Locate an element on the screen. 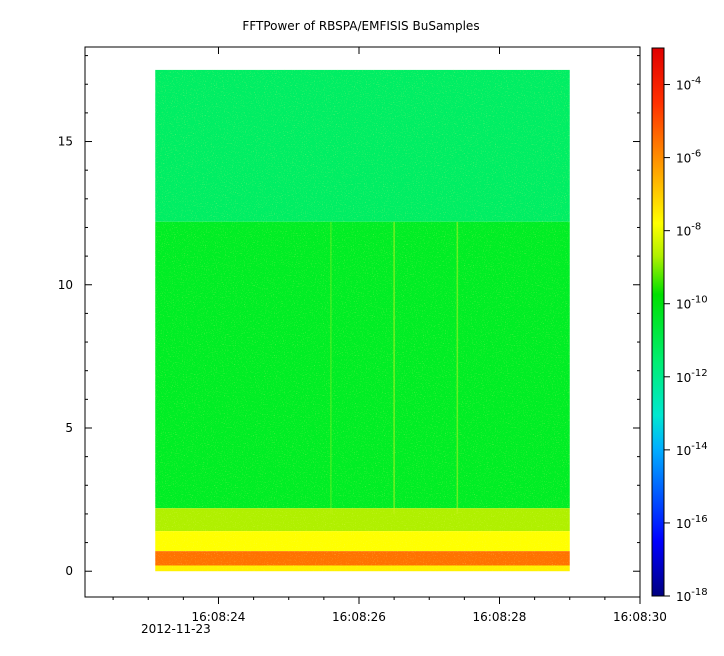 The width and height of the screenshot is (724, 656). x-tick-label: 16:08:28 is located at coordinates (500, 617).